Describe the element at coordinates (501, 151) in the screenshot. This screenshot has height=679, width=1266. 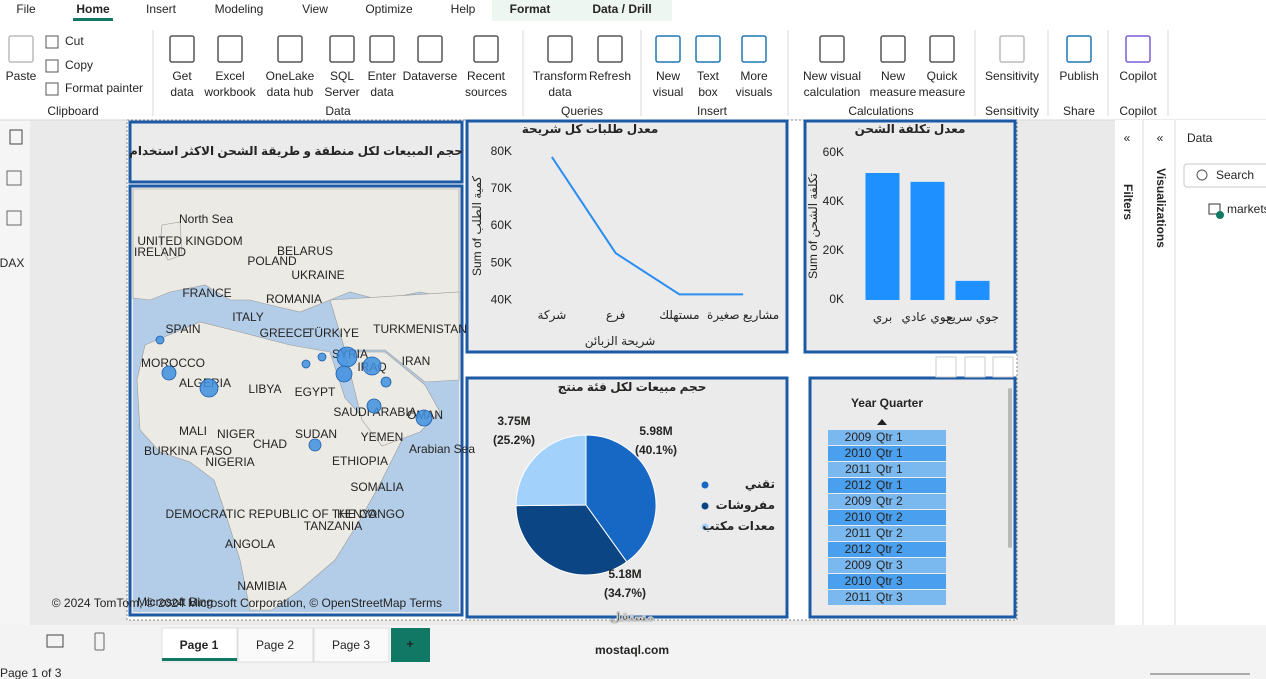
I see `y-tick-label: 80K` at that location.